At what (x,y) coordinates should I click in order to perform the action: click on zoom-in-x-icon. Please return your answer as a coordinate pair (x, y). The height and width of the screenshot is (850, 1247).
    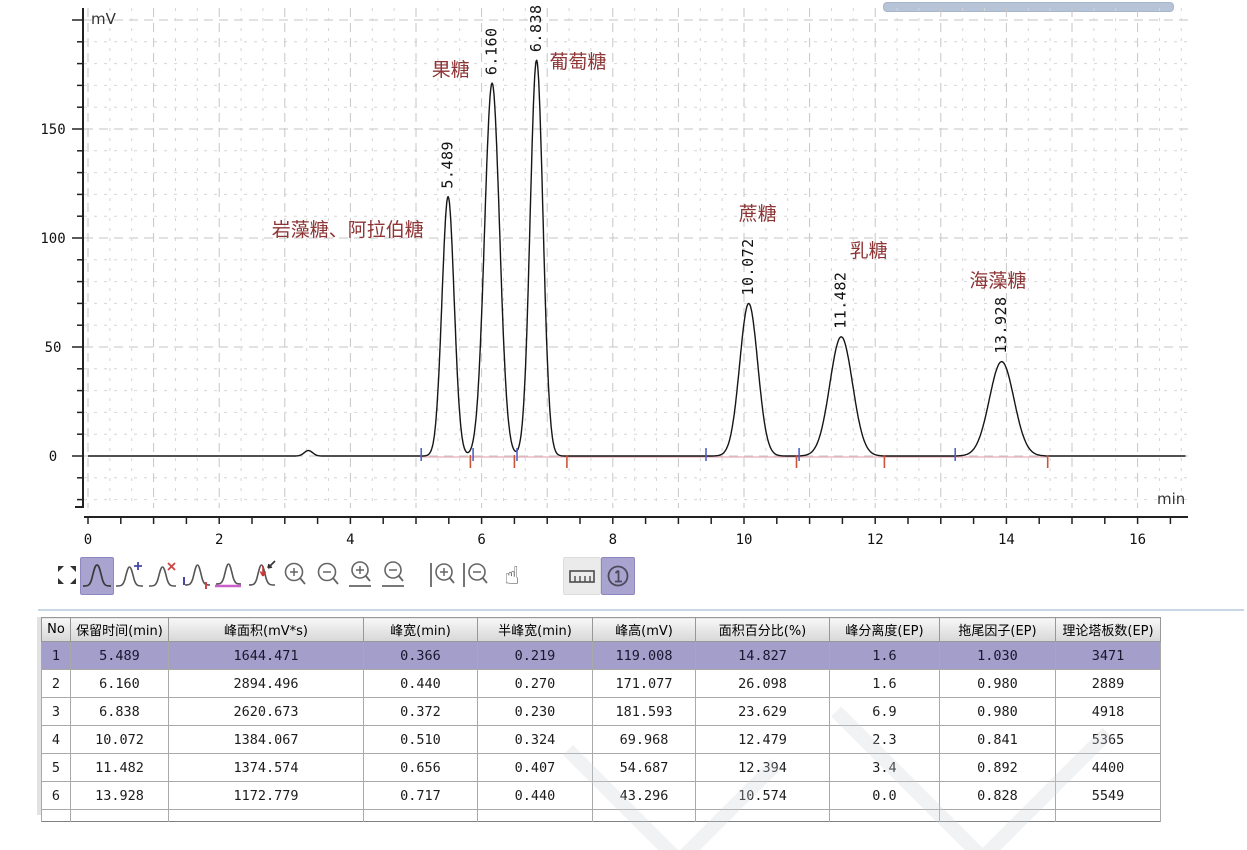
    Looking at the image, I should click on (360, 574).